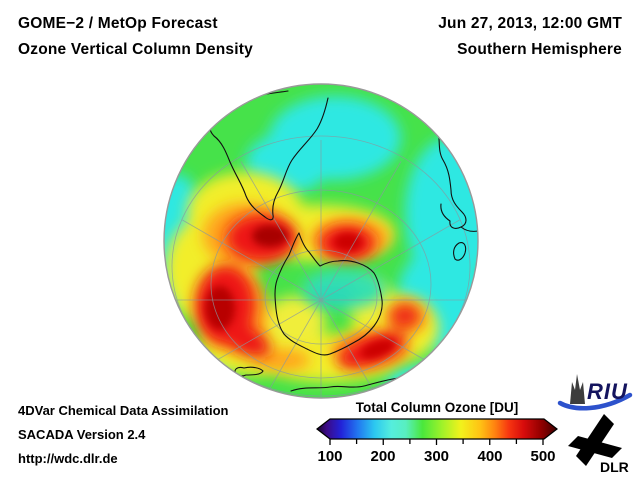 The image size is (640, 480). Describe the element at coordinates (457, 178) in the screenshot. I see `africa-coastline` at that location.